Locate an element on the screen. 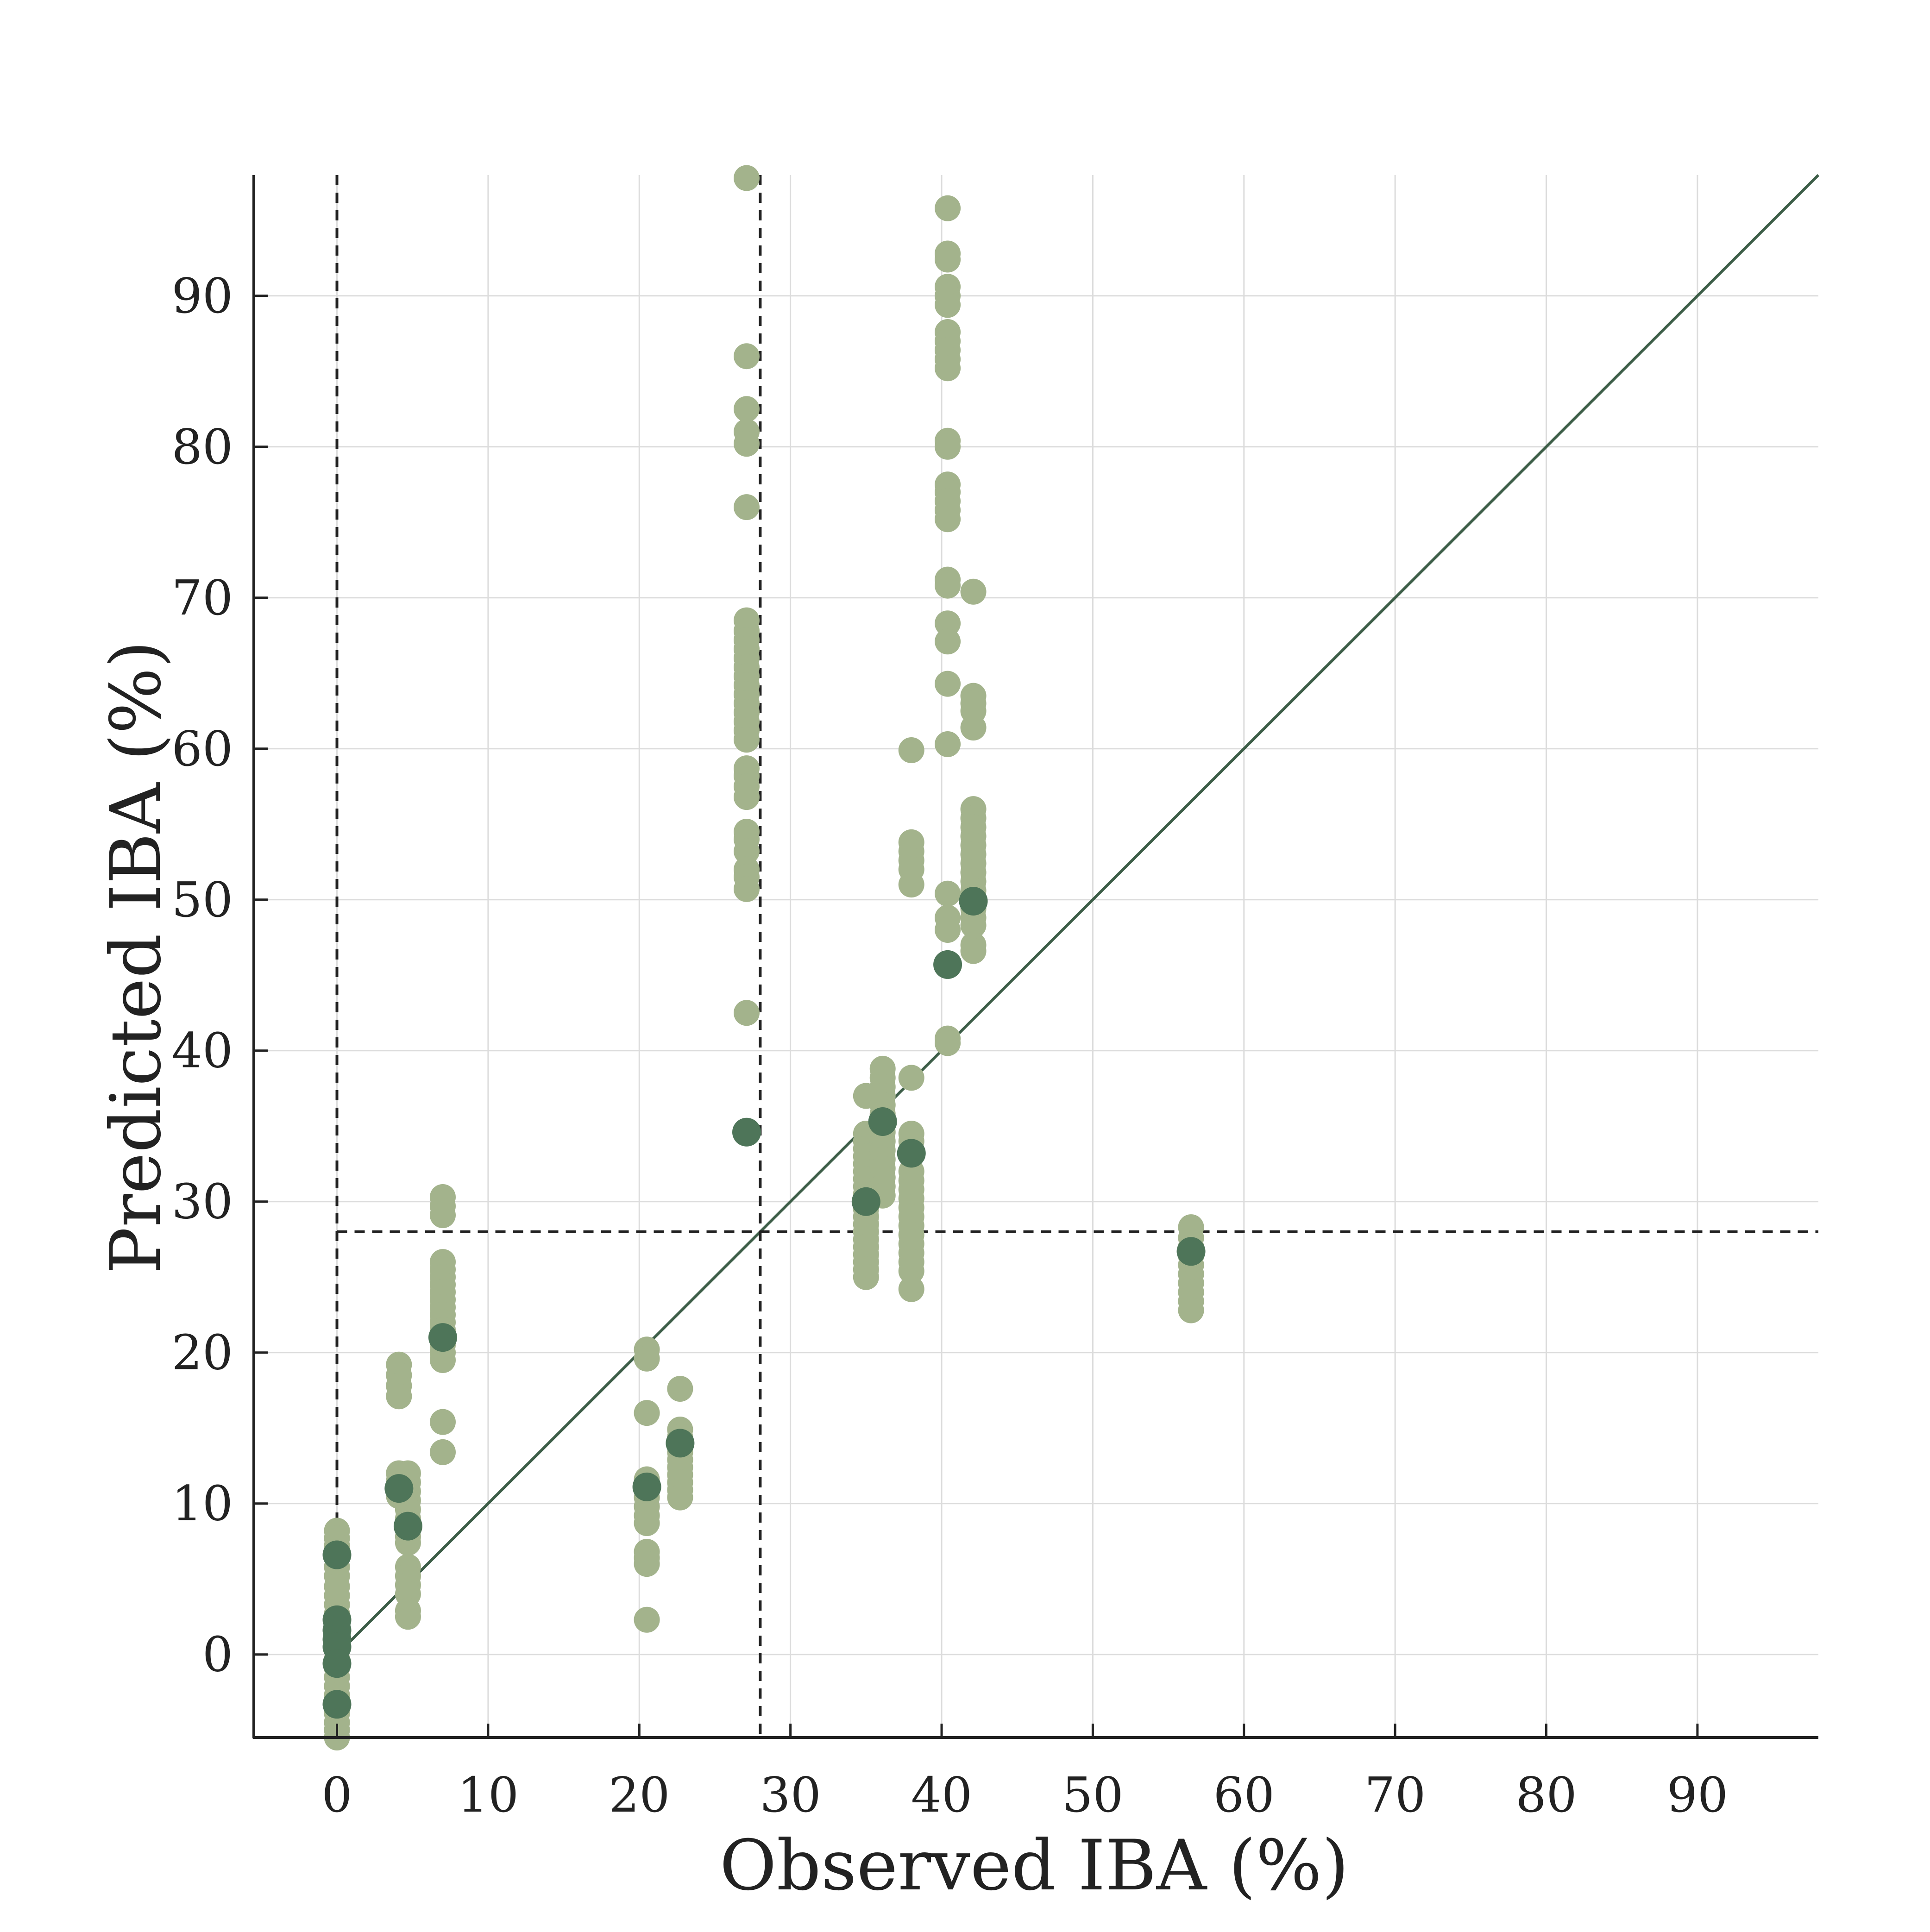 The width and height of the screenshot is (1930, 1932). y-tick-label: 60 is located at coordinates (202, 749).